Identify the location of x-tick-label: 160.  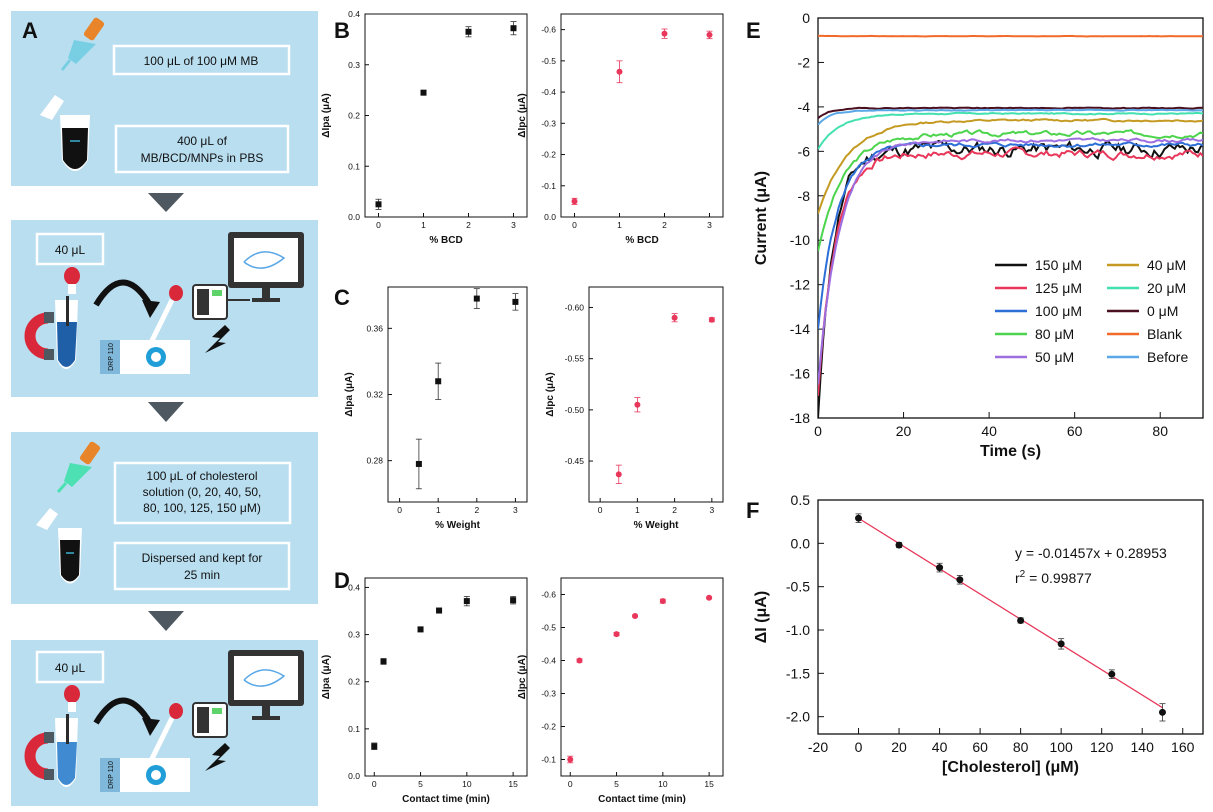
(1183, 747).